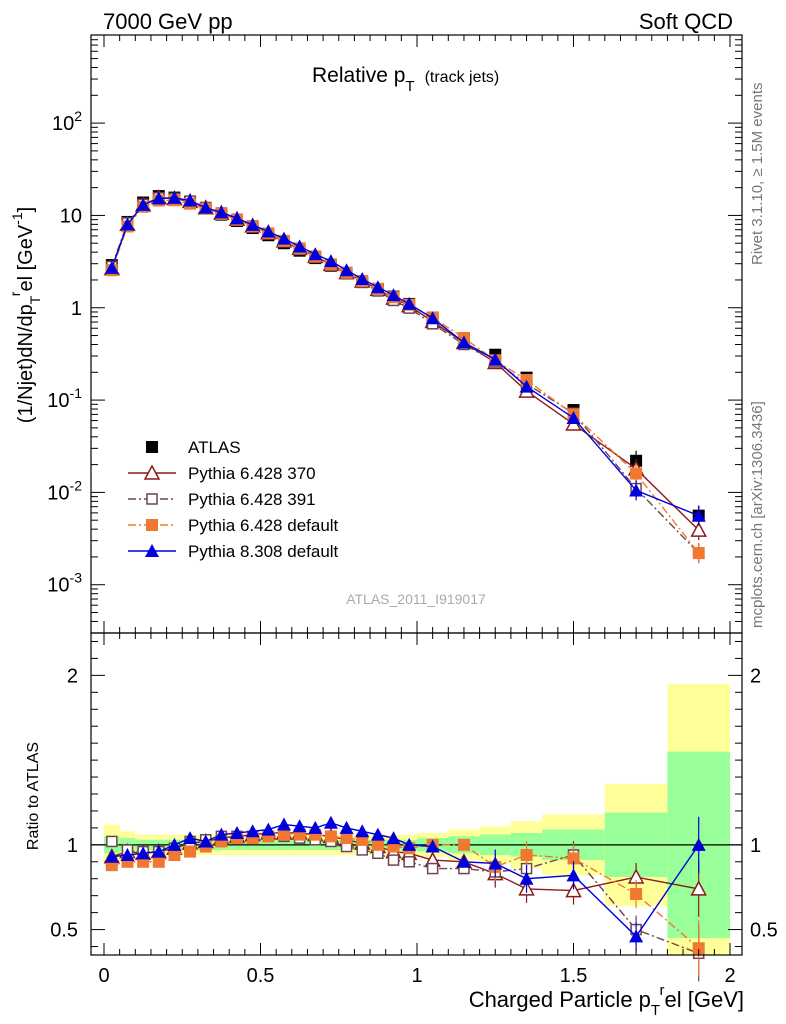 The width and height of the screenshot is (786, 1024). What do you see at coordinates (358, 75) in the screenshot?
I see `plot-title-main: Relative p` at bounding box center [358, 75].